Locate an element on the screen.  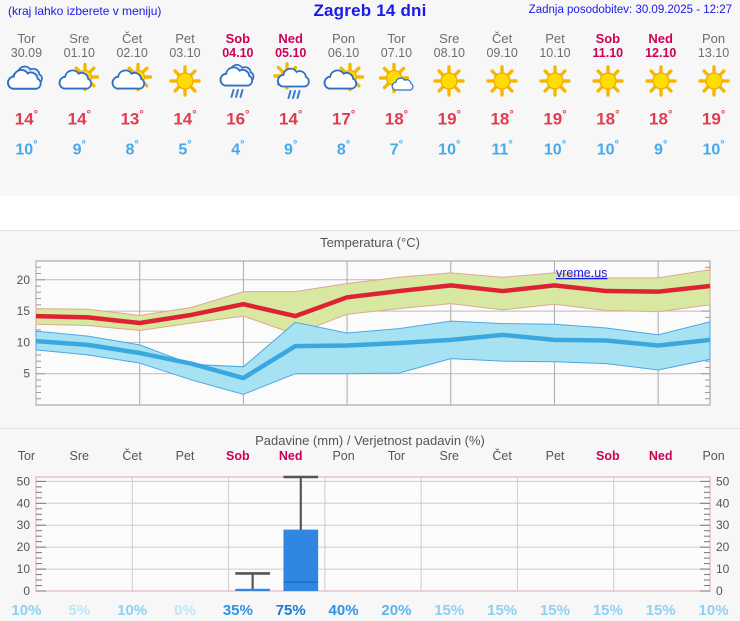
menu-hint-text: (kraj lahko izberete v meniju) is located at coordinates (85, 11).